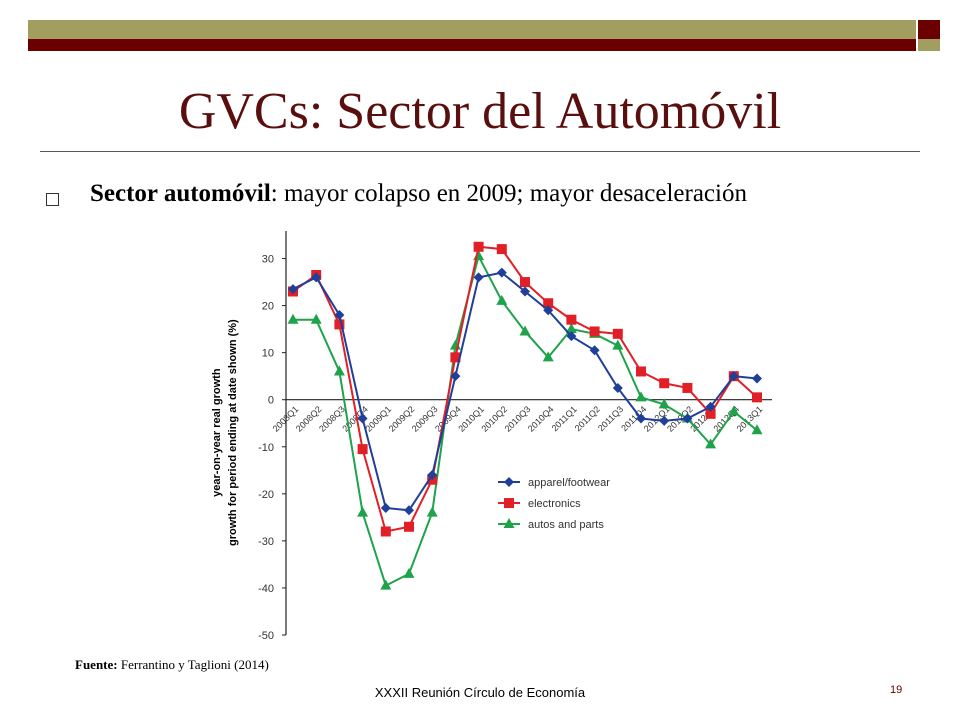  Describe the element at coordinates (472, 45) in the screenshot. I see `header-bar-red` at that location.